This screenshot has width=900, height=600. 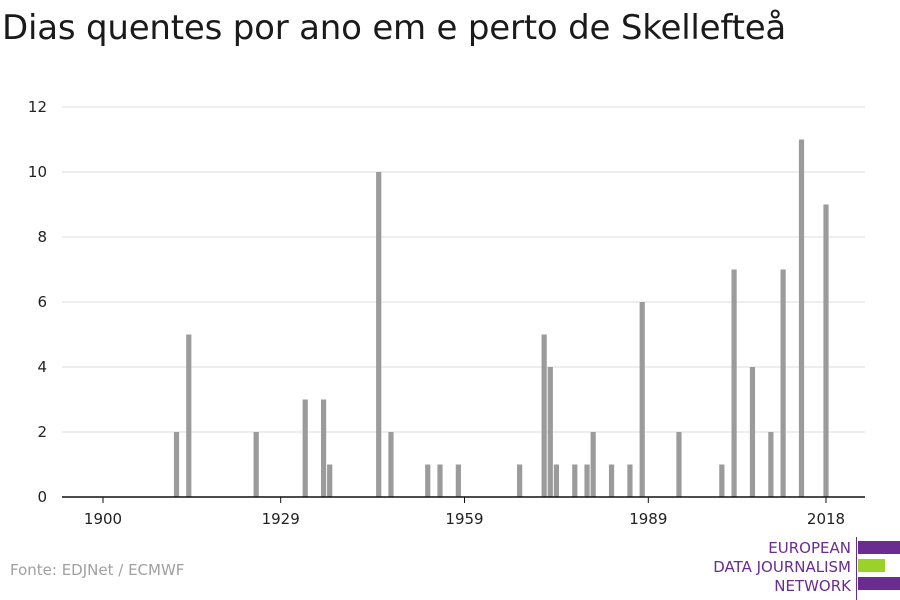 I want to click on x-tick-label-1989: 1989, so click(x=648, y=519).